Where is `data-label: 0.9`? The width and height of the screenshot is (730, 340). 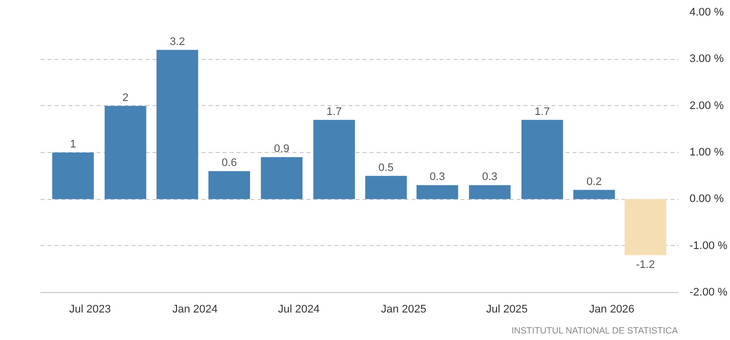
data-label: 0.9 is located at coordinates (282, 149).